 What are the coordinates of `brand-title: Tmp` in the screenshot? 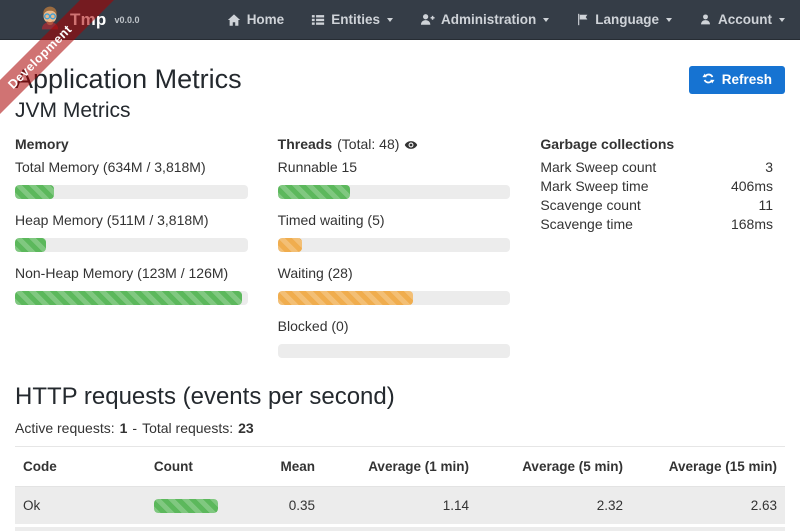 It's located at (88, 19).